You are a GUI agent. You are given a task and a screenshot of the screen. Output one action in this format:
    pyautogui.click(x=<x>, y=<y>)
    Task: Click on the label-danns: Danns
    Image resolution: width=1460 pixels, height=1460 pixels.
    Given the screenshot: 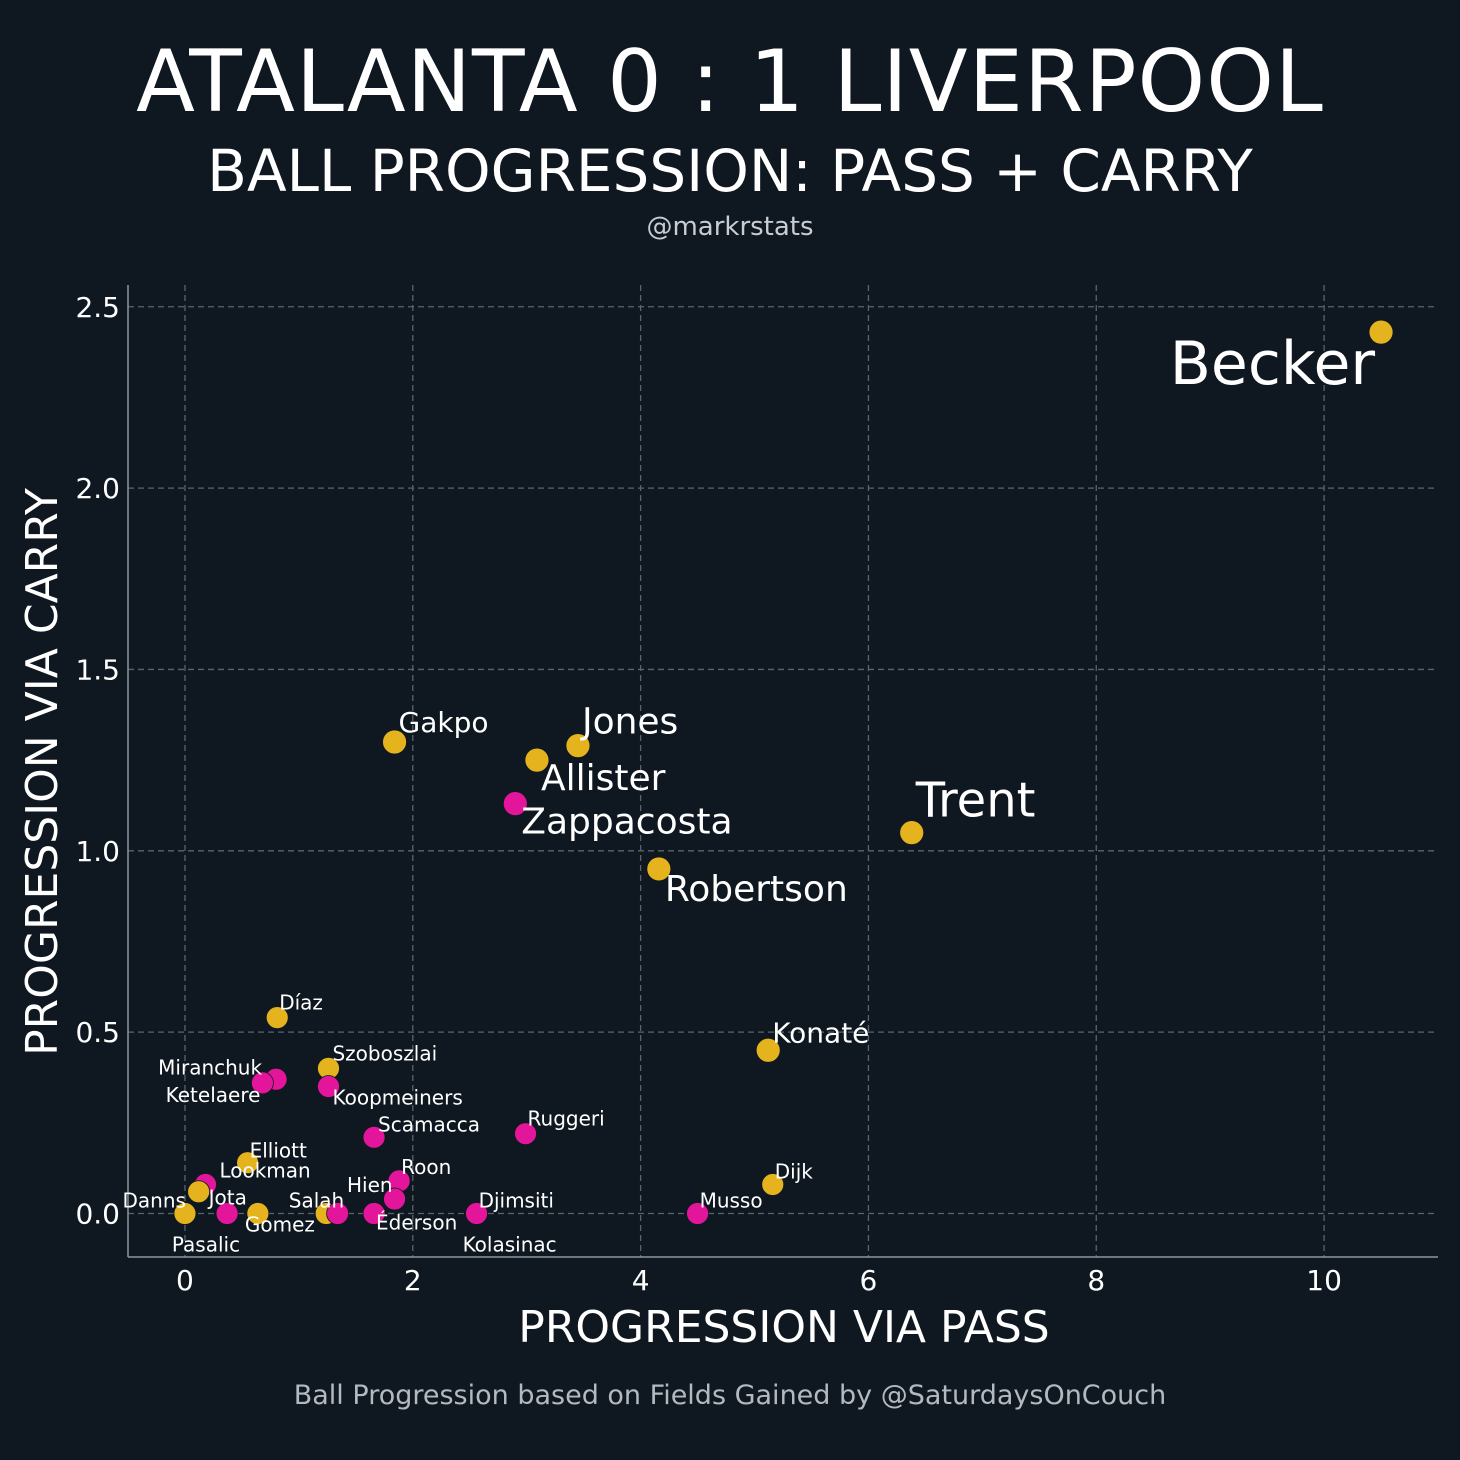 What is the action you would take?
    pyautogui.click(x=154, y=1200)
    